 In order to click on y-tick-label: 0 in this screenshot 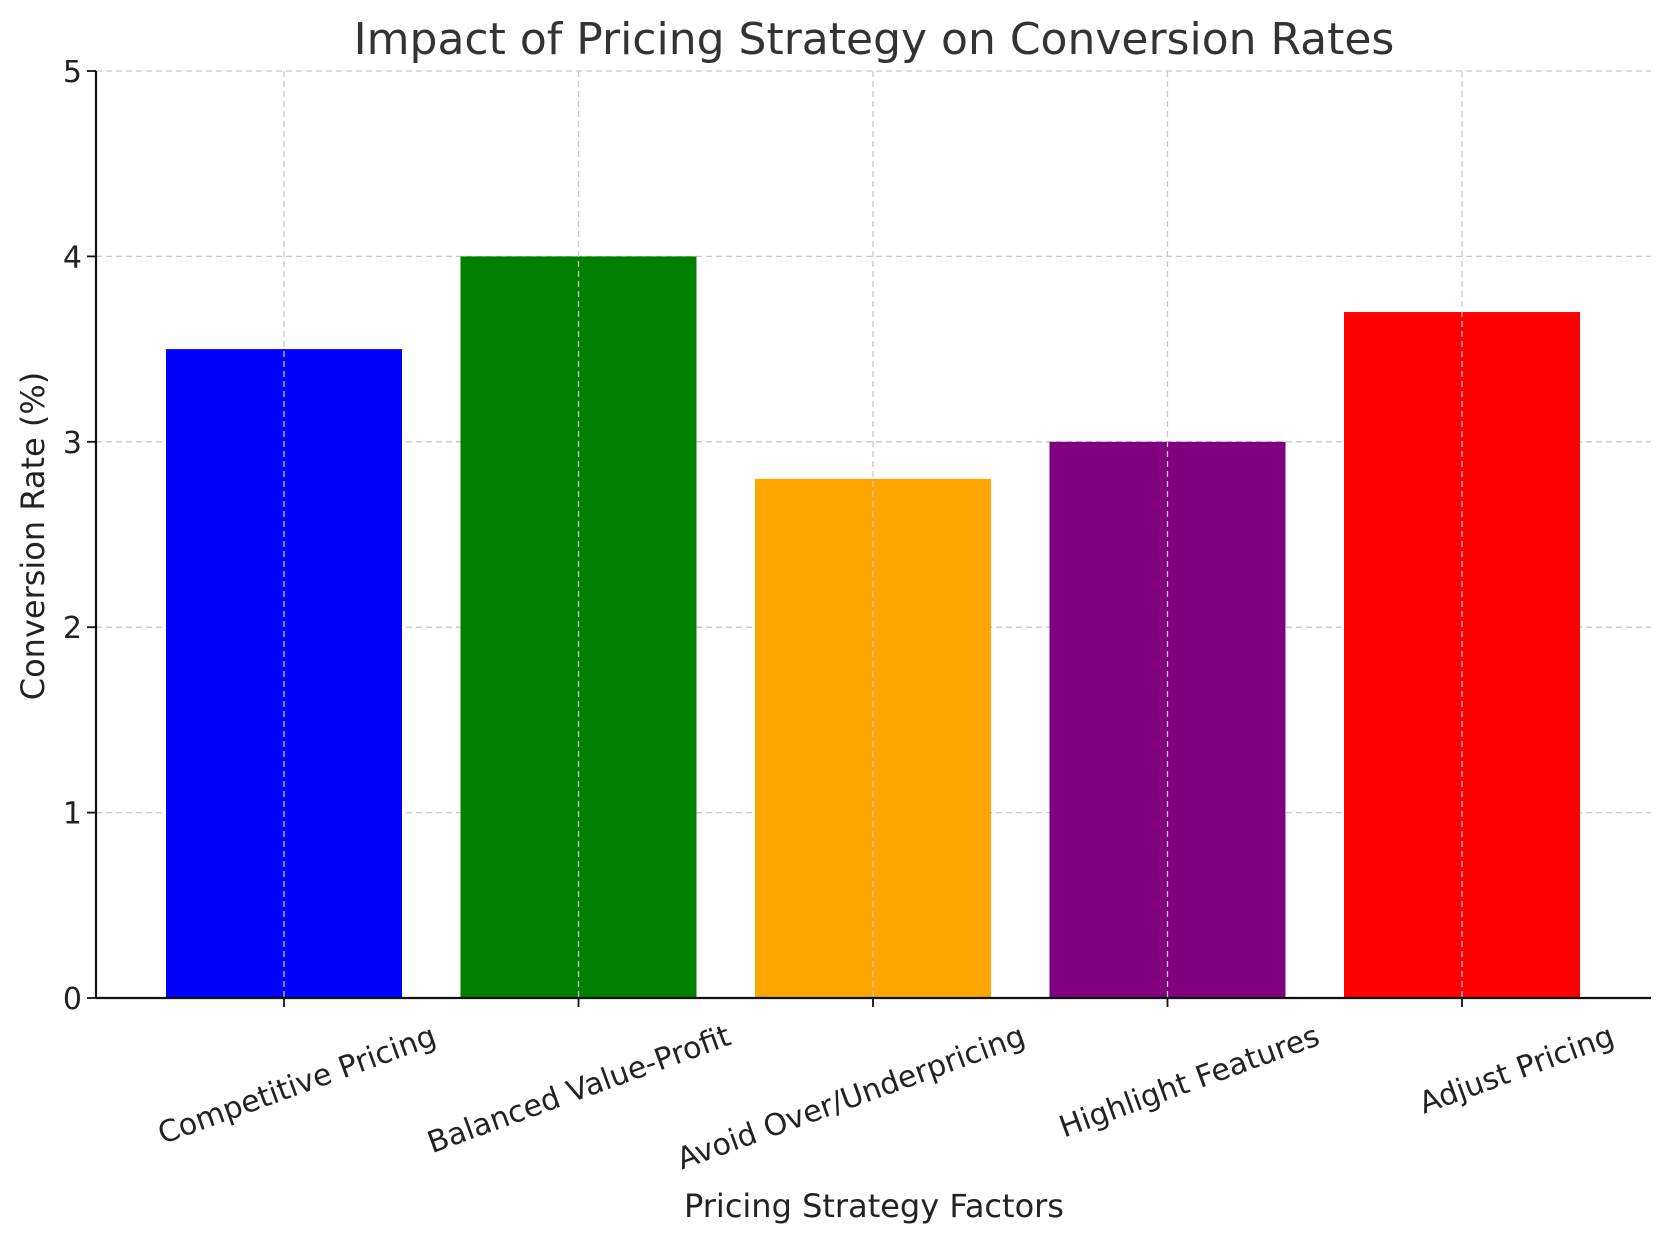, I will do `click(72, 999)`.